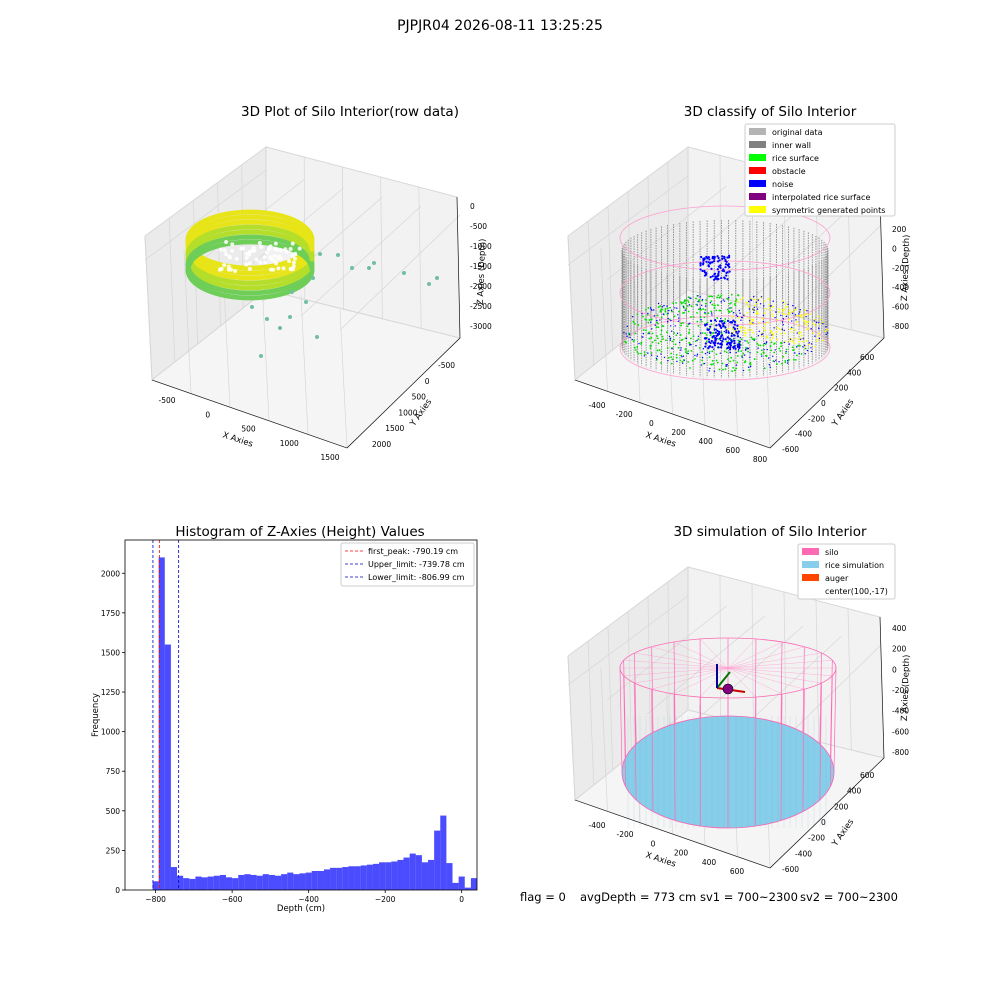  What do you see at coordinates (867, 357) in the screenshot?
I see `y-tick-label: 600` at bounding box center [867, 357].